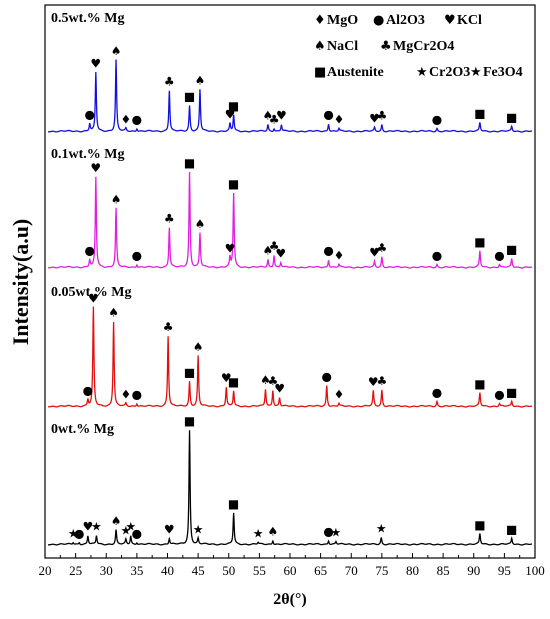  What do you see at coordinates (504, 570) in the screenshot?
I see `x-tick-label: 95` at bounding box center [504, 570].